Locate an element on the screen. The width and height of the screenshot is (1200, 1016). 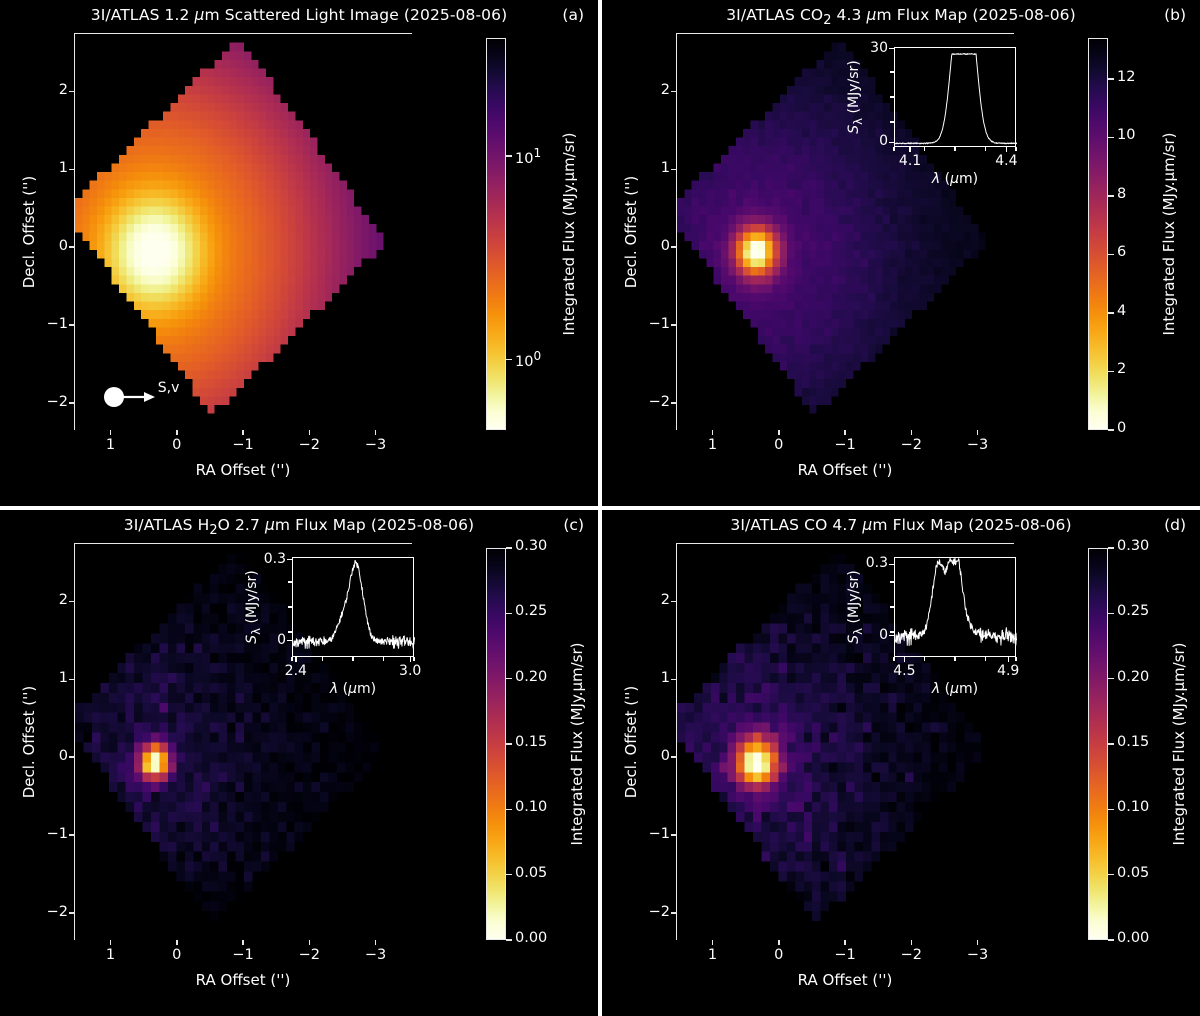
colorbar-tick-label: 0.30 is located at coordinates (531, 546).